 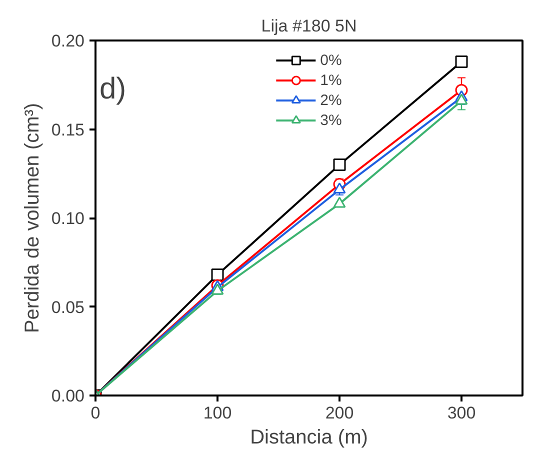 I want to click on legend-label: 3%, so click(x=331, y=120).